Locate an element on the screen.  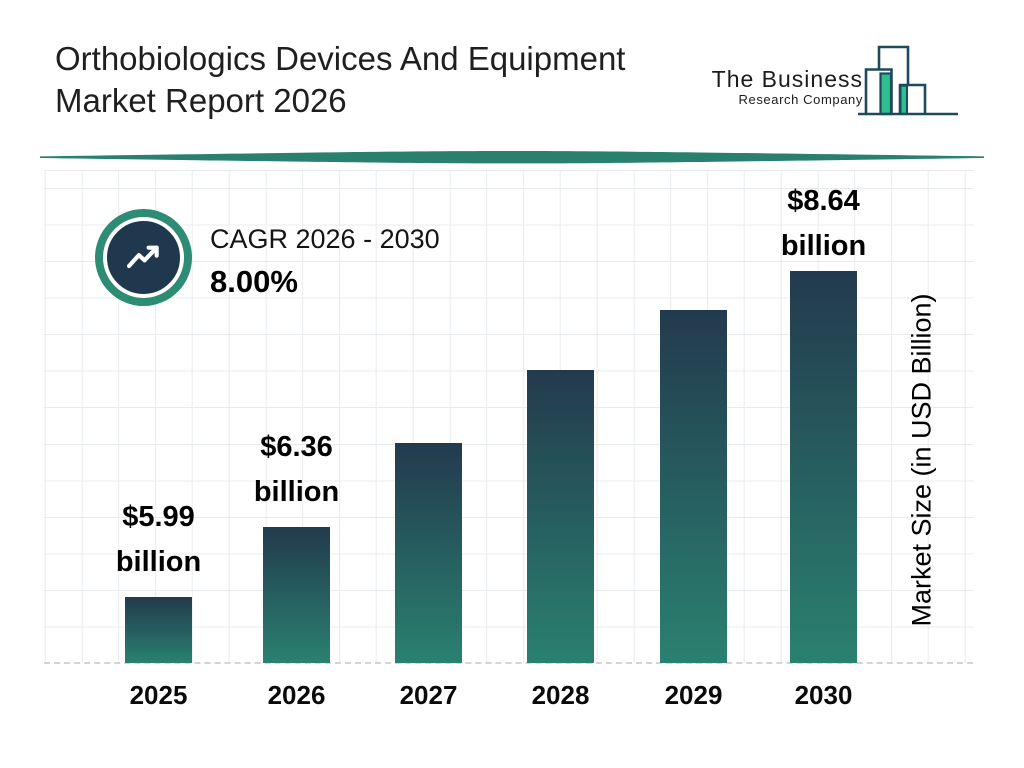
x-axis-label-2028: 2028 is located at coordinates (560, 695).